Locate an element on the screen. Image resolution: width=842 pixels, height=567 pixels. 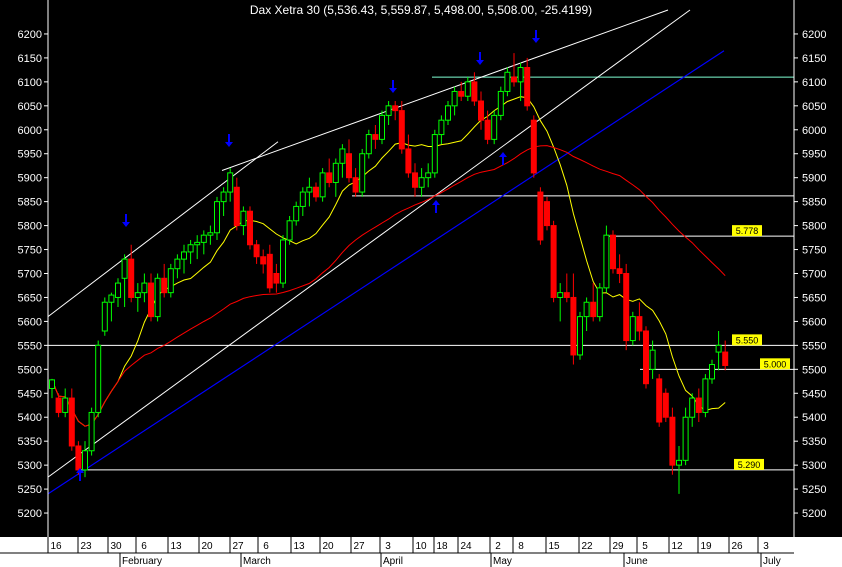
up-arrow-head is located at coordinates (80, 470).